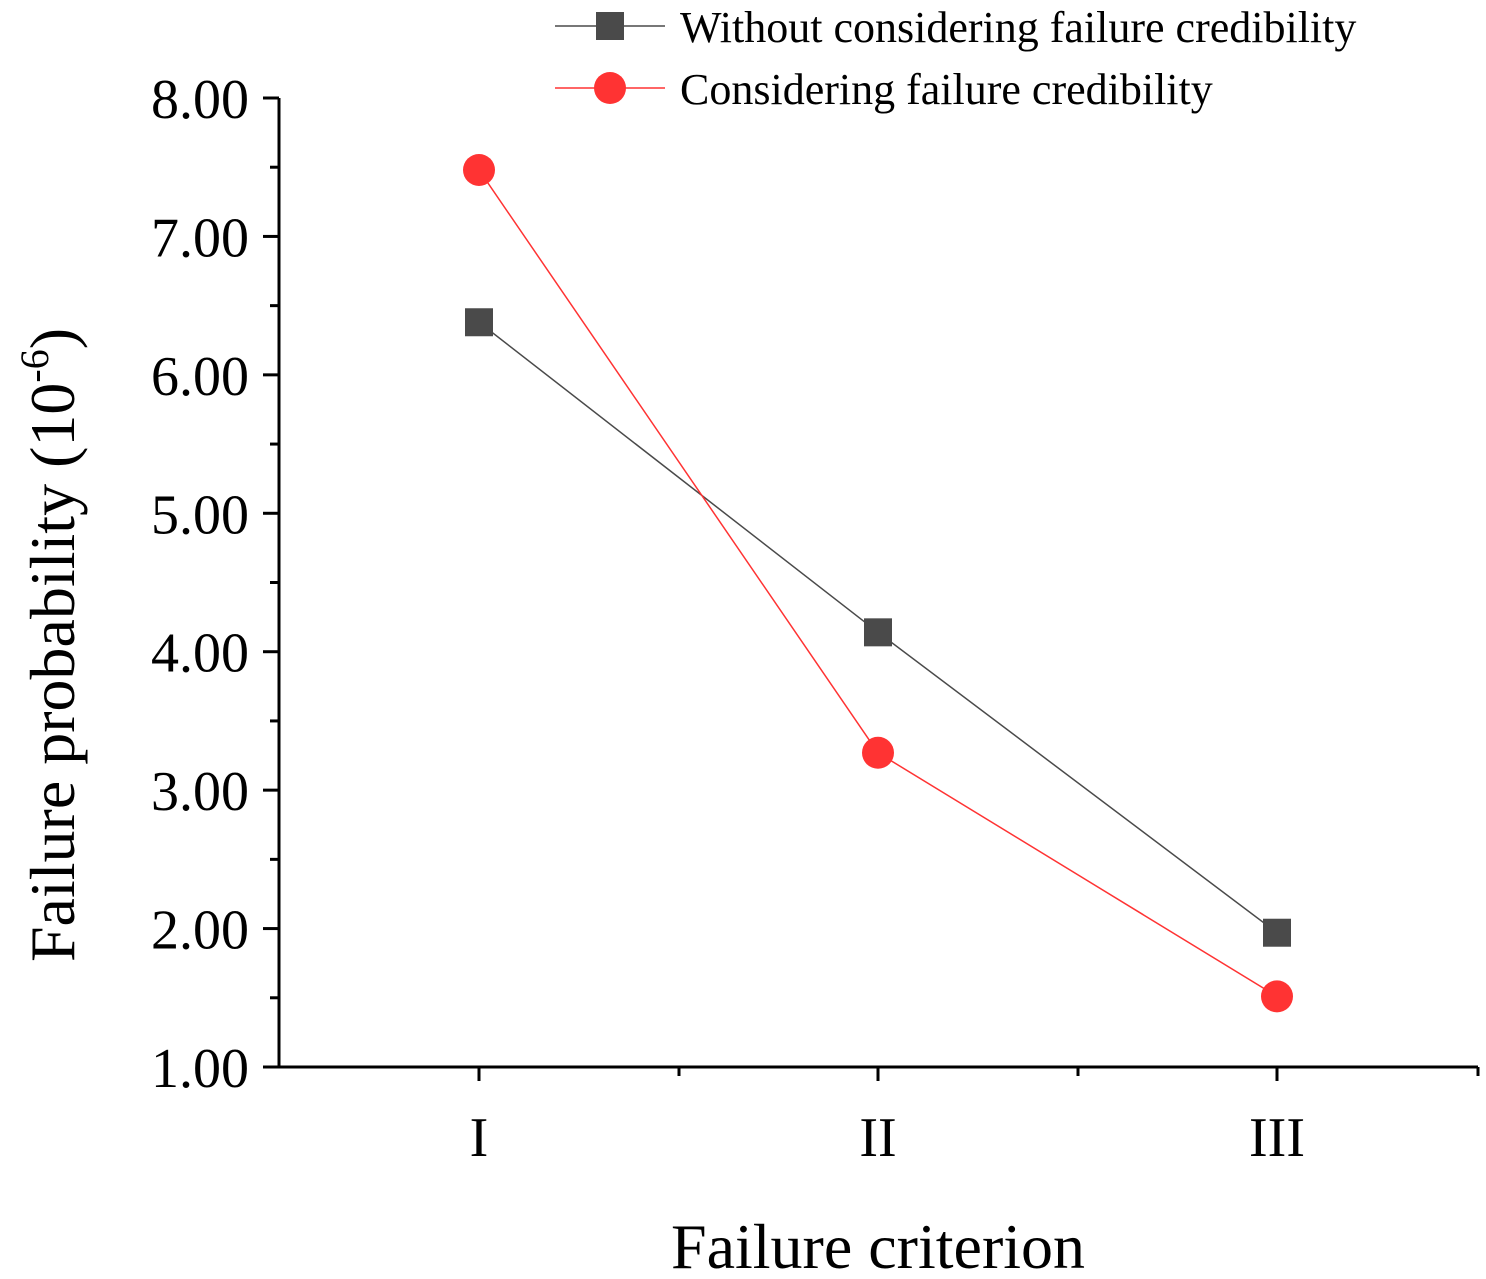 This screenshot has width=1486, height=1279. Describe the element at coordinates (200, 377) in the screenshot. I see `y-tick-label: 6.00` at that location.